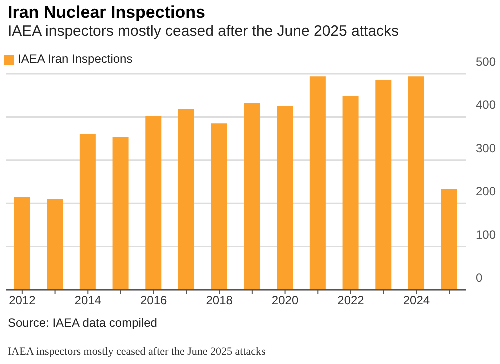  Describe the element at coordinates (486, 62) in the screenshot. I see `y-tick-label: 500` at that location.